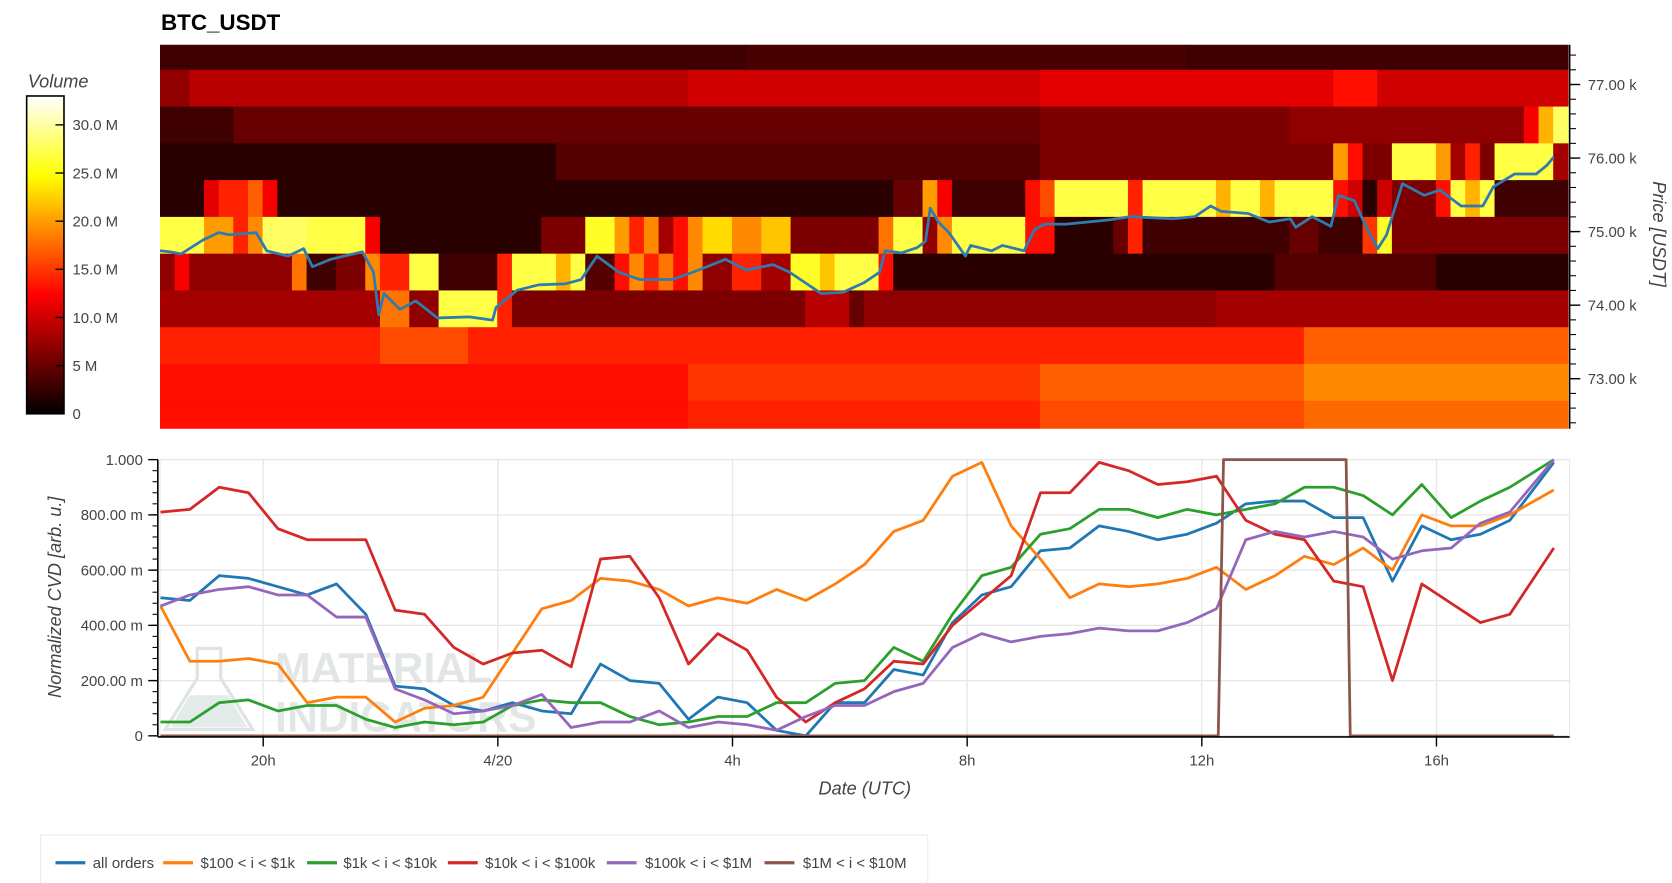  What do you see at coordinates (372, 863) in the screenshot?
I see `legend-item-1k-10k: $1k < i < $10k` at bounding box center [372, 863].